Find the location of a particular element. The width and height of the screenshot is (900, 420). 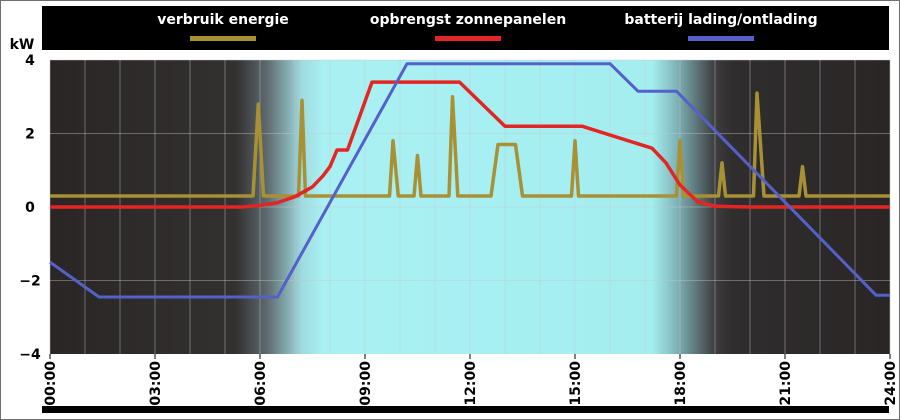

y-axis-ticks: 4 2 0 −2 −4 is located at coordinates (30, 208).